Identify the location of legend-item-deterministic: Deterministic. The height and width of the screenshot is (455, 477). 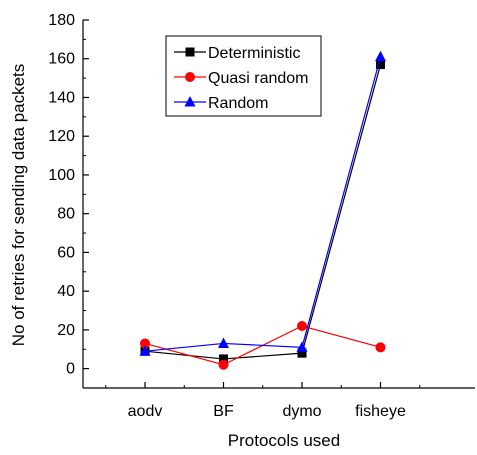
(237, 53).